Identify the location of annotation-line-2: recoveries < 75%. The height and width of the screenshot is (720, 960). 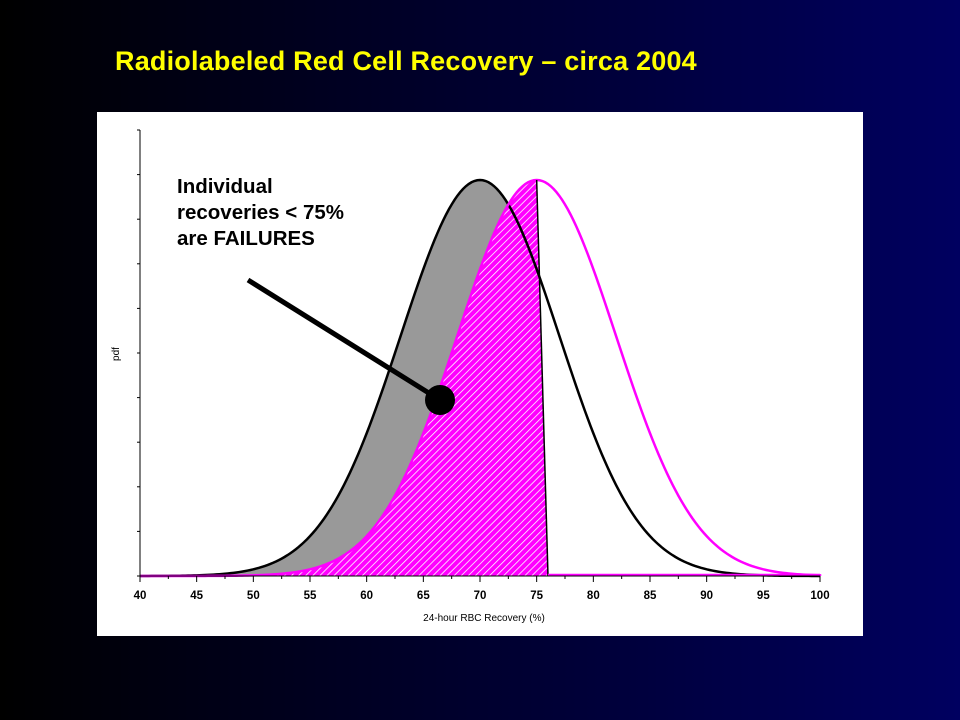
(260, 212).